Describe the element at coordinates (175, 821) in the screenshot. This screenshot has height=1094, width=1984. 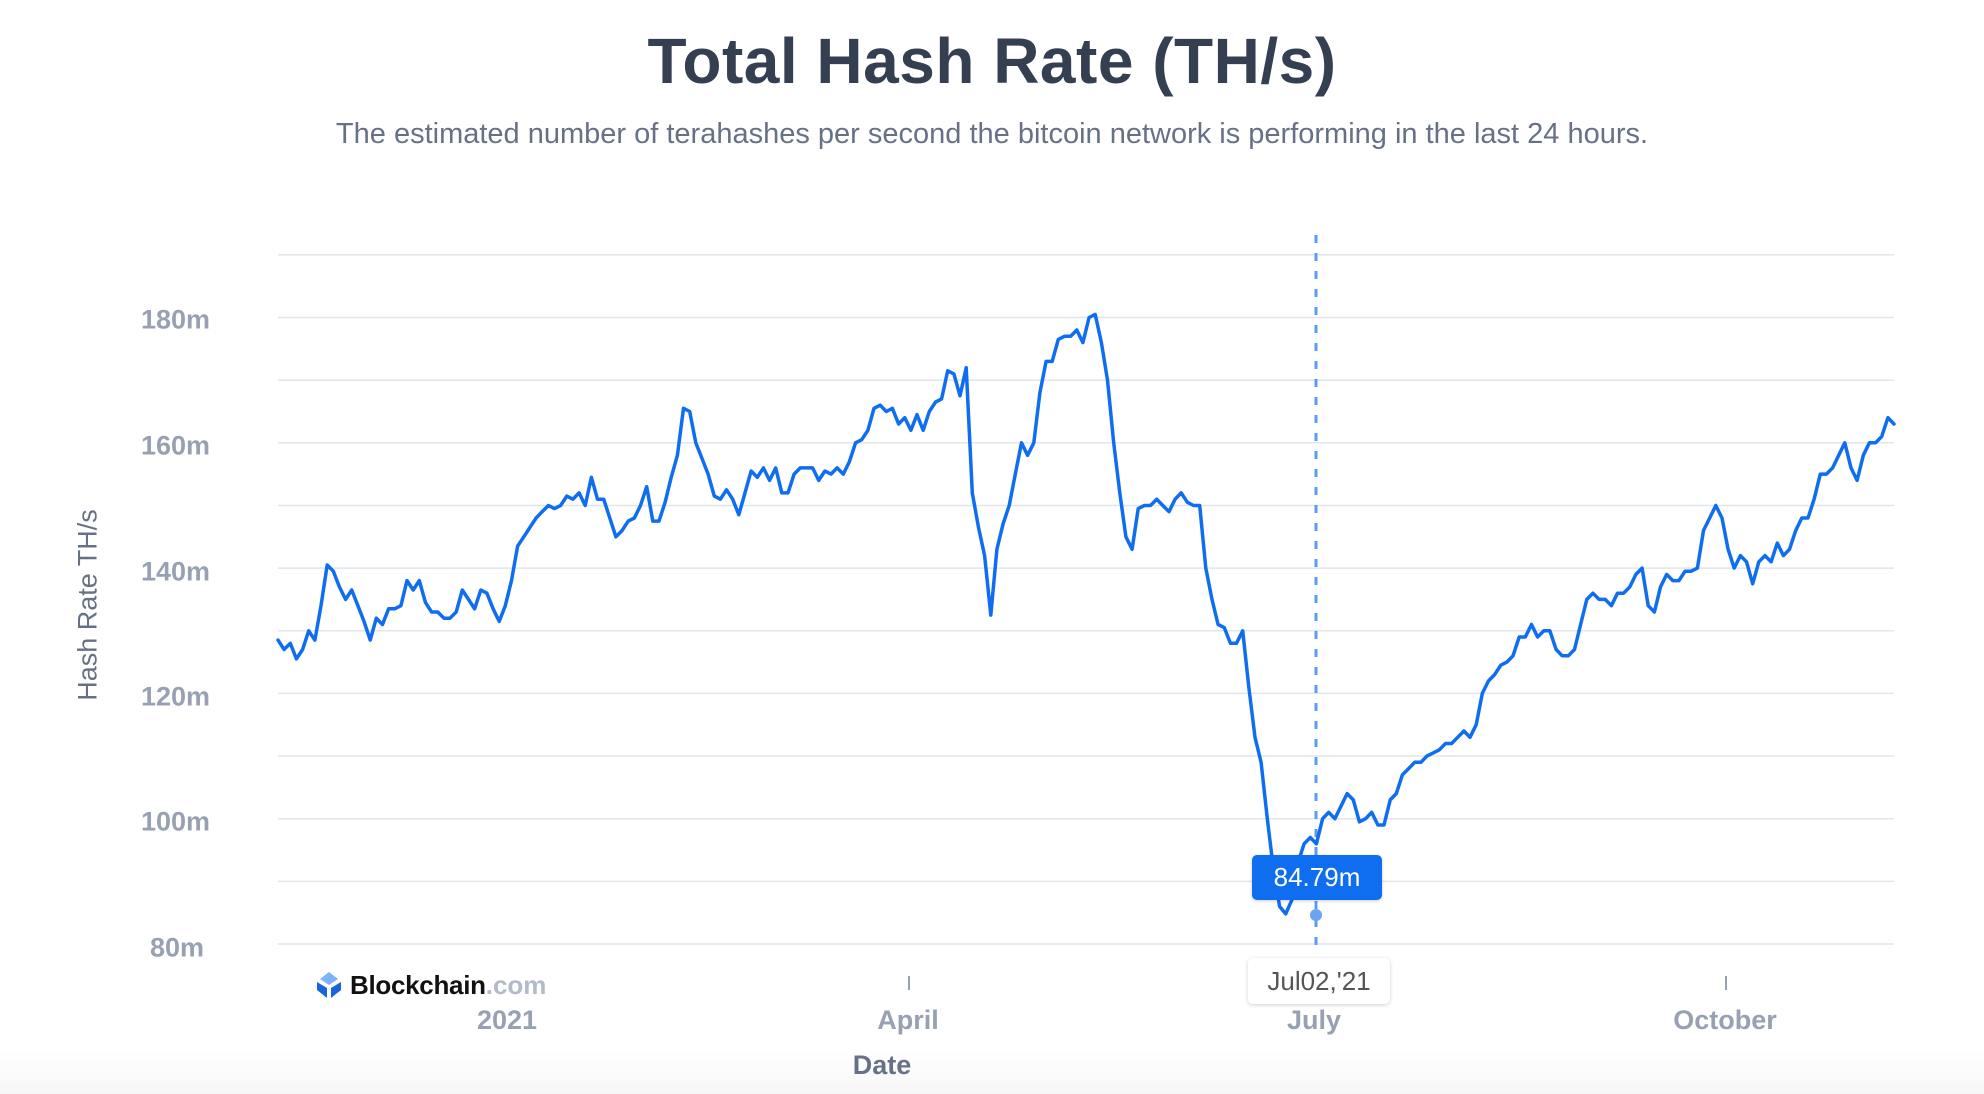
I see `y-tick-100m: 100m` at that location.